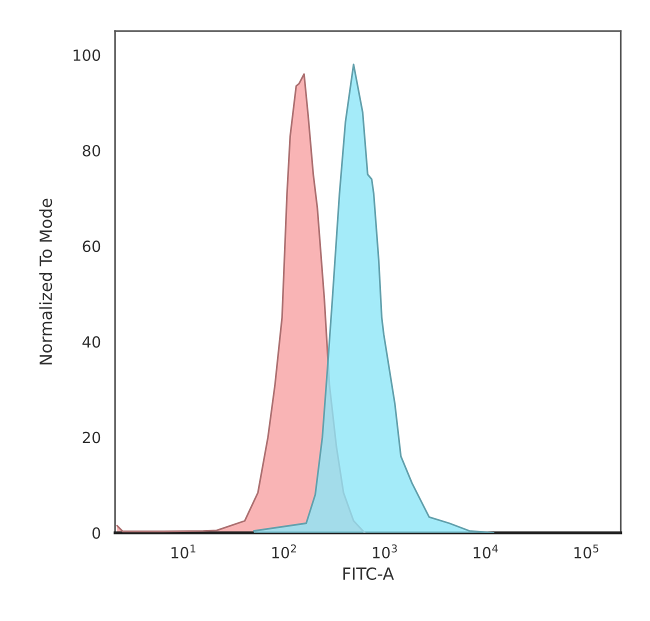  Describe the element at coordinates (385, 551) in the screenshot. I see `x-tick-label: 10$^{3}$` at that location.